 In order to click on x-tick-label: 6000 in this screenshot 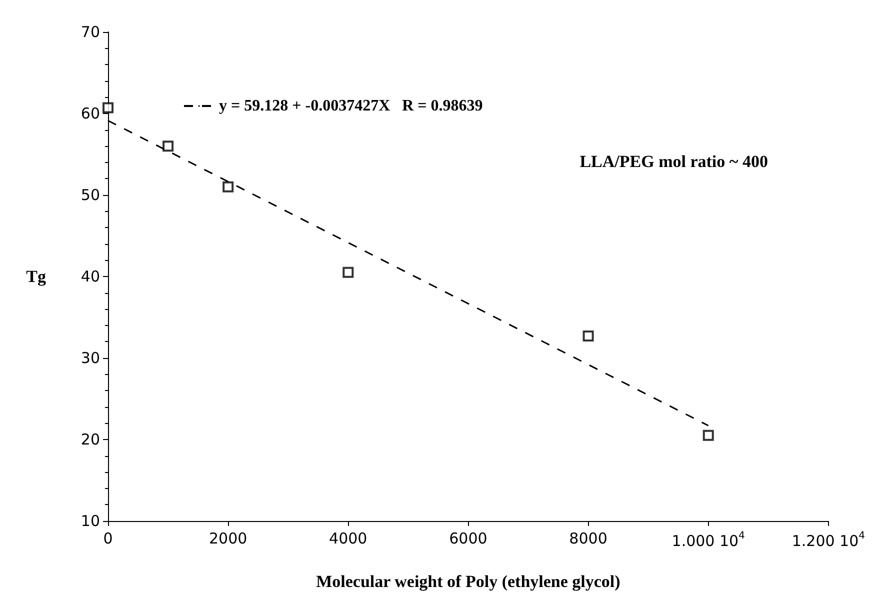, I will do `click(468, 539)`.